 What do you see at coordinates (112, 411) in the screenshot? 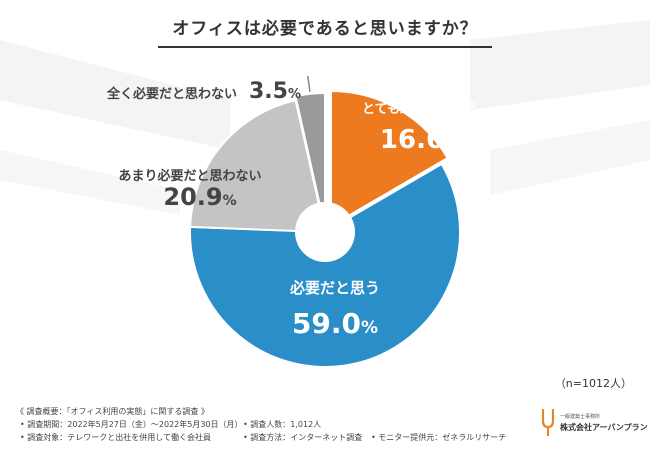
I see `survey-heading: 《 調査概要：「オフィス利用の実態」に関する調査 》` at bounding box center [112, 411].